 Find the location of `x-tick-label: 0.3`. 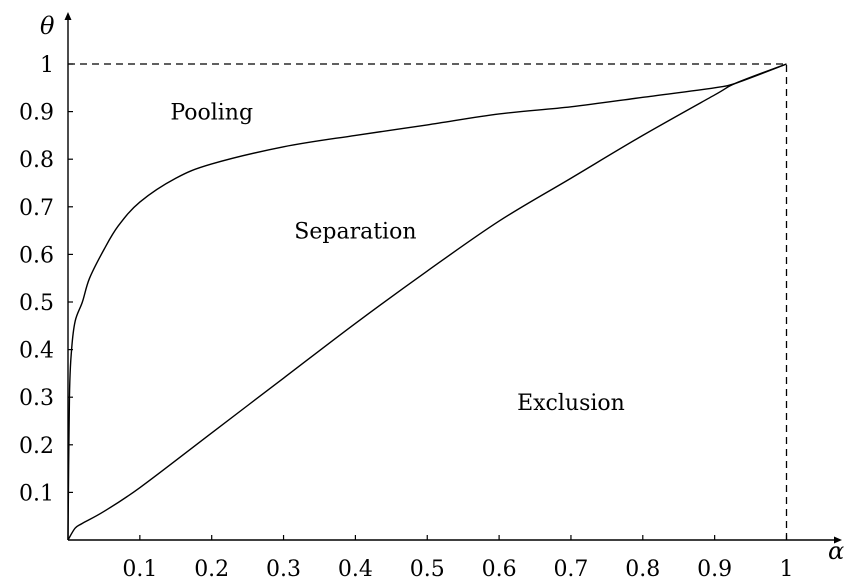

x-tick-label: 0.3 is located at coordinates (283, 569).